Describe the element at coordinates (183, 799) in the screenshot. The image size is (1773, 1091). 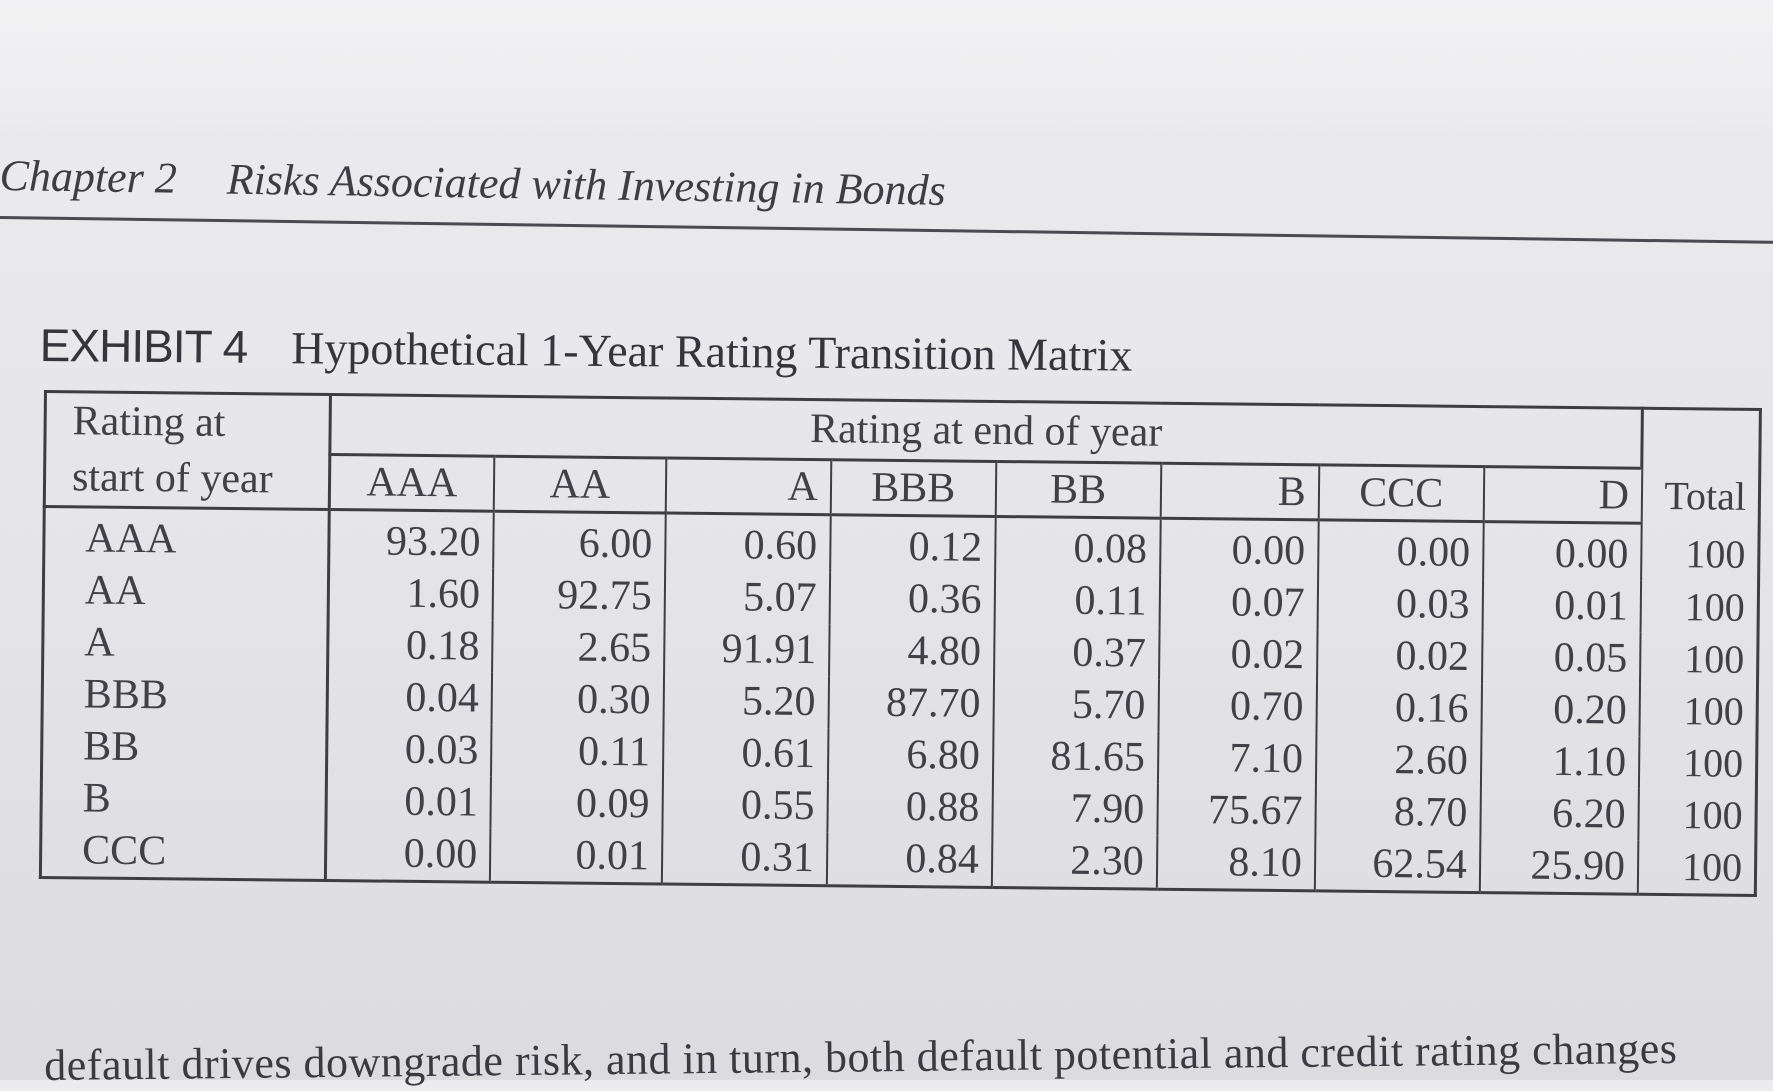
I see `row-label: B` at that location.